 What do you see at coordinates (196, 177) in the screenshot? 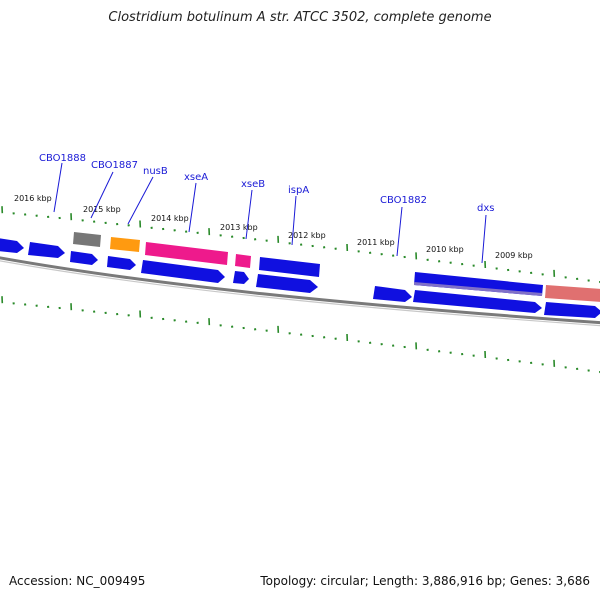
I see `gene-label-xsea: xseA` at bounding box center [196, 177].